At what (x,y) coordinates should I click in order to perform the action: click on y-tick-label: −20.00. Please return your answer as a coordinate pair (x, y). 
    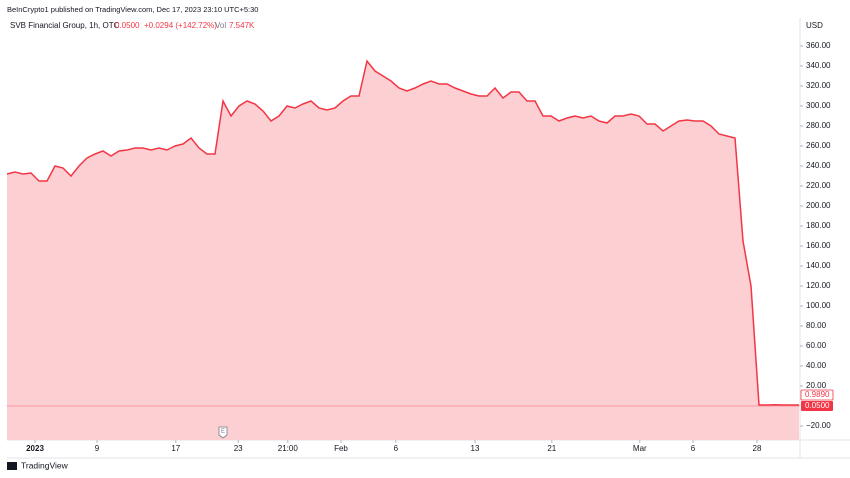
    Looking at the image, I should click on (818, 425).